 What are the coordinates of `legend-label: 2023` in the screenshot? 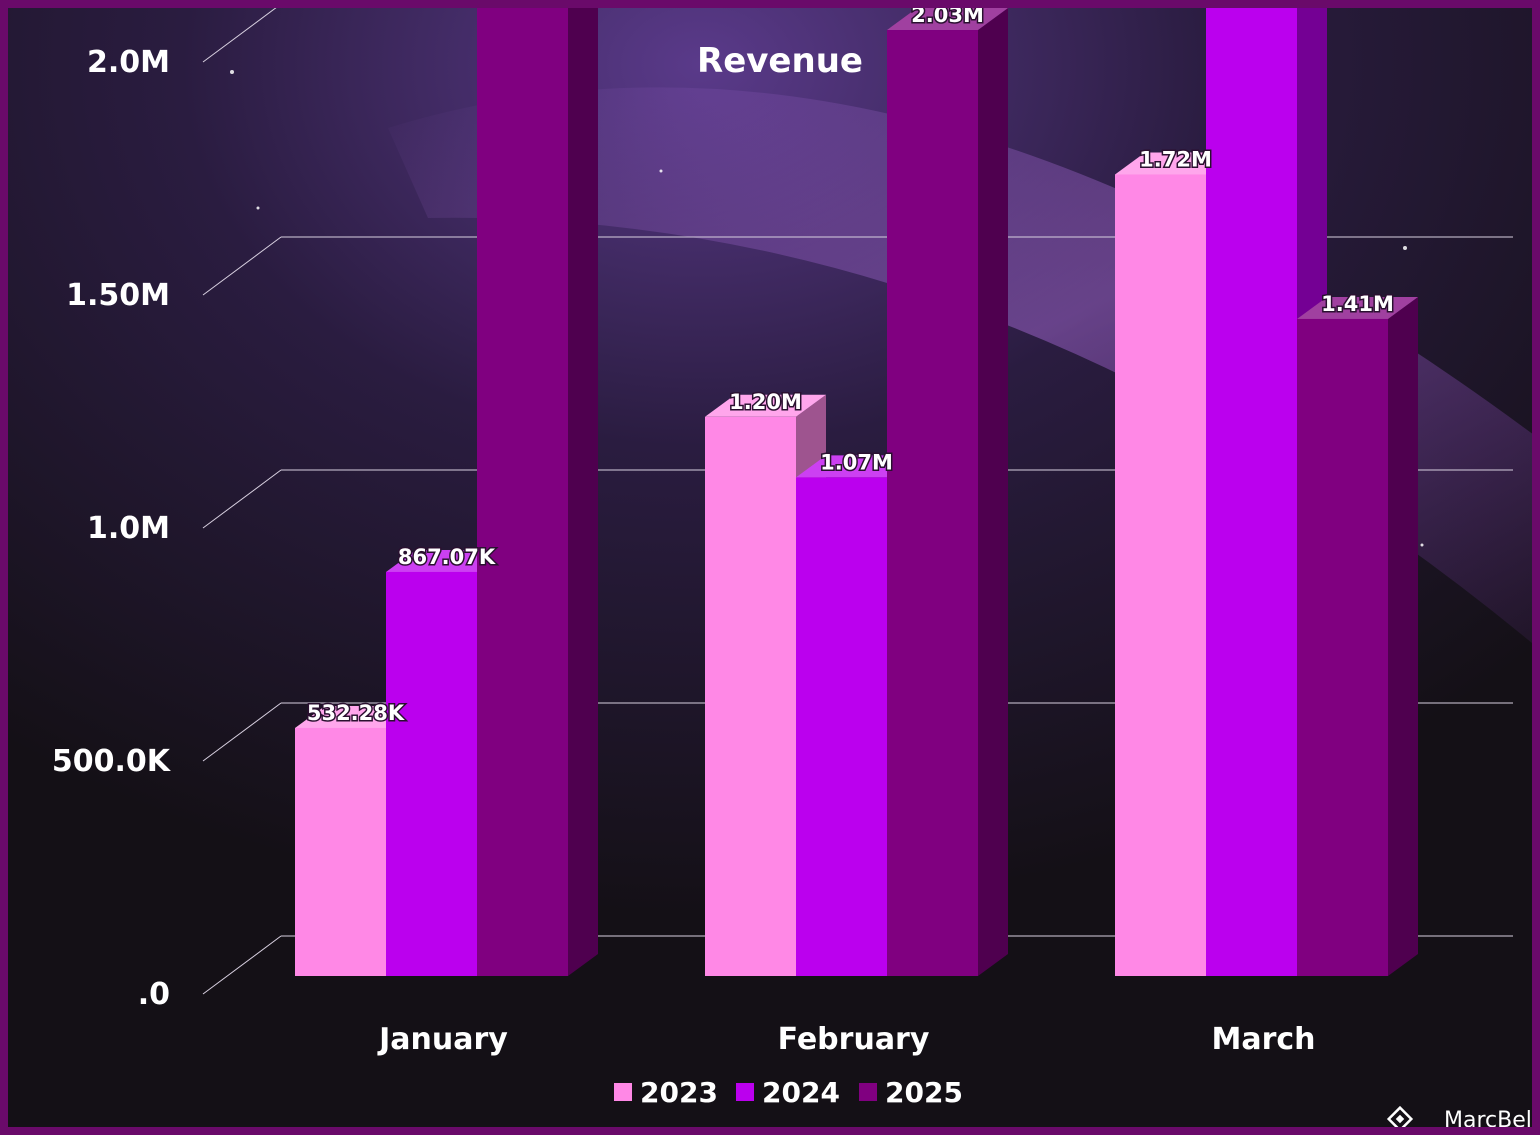 It's located at (679, 1092).